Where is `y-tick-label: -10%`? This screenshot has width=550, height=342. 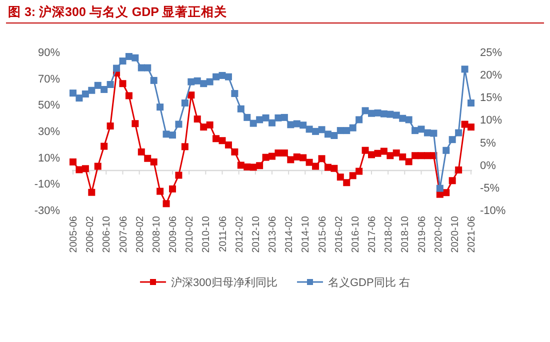 y-tick-label: -10% is located at coordinates (47, 184).